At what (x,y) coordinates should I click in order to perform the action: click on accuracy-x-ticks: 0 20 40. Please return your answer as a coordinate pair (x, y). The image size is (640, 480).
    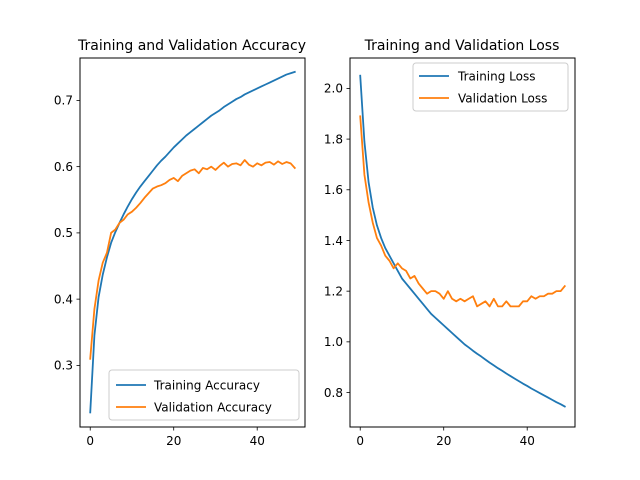
    Looking at the image, I should click on (175, 437).